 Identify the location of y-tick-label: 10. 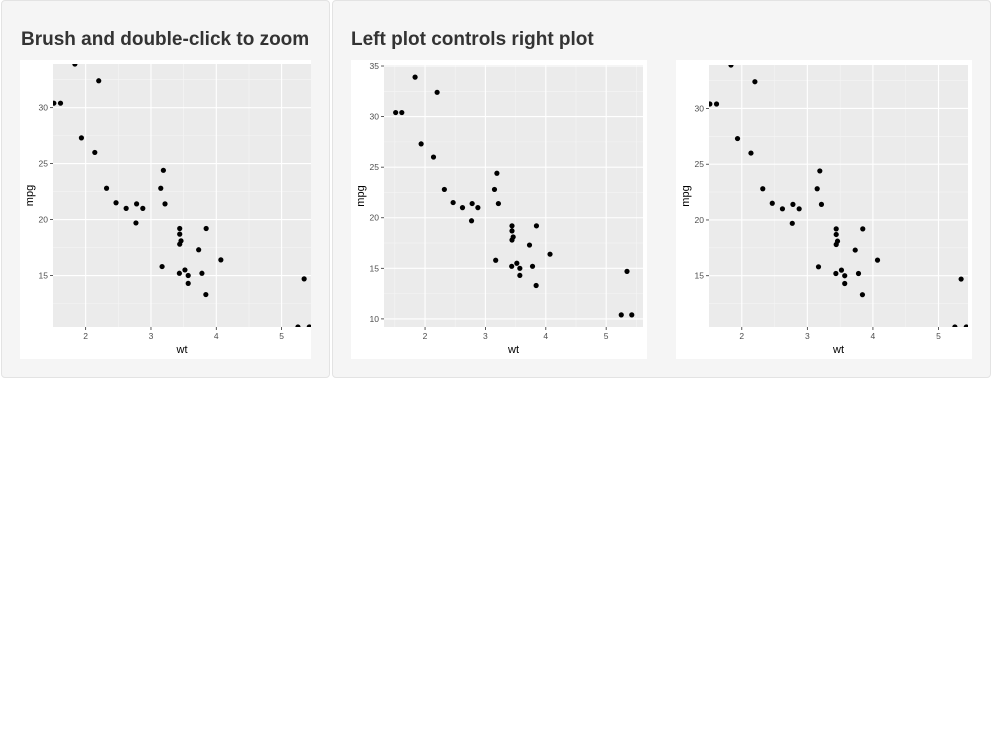
(375, 319).